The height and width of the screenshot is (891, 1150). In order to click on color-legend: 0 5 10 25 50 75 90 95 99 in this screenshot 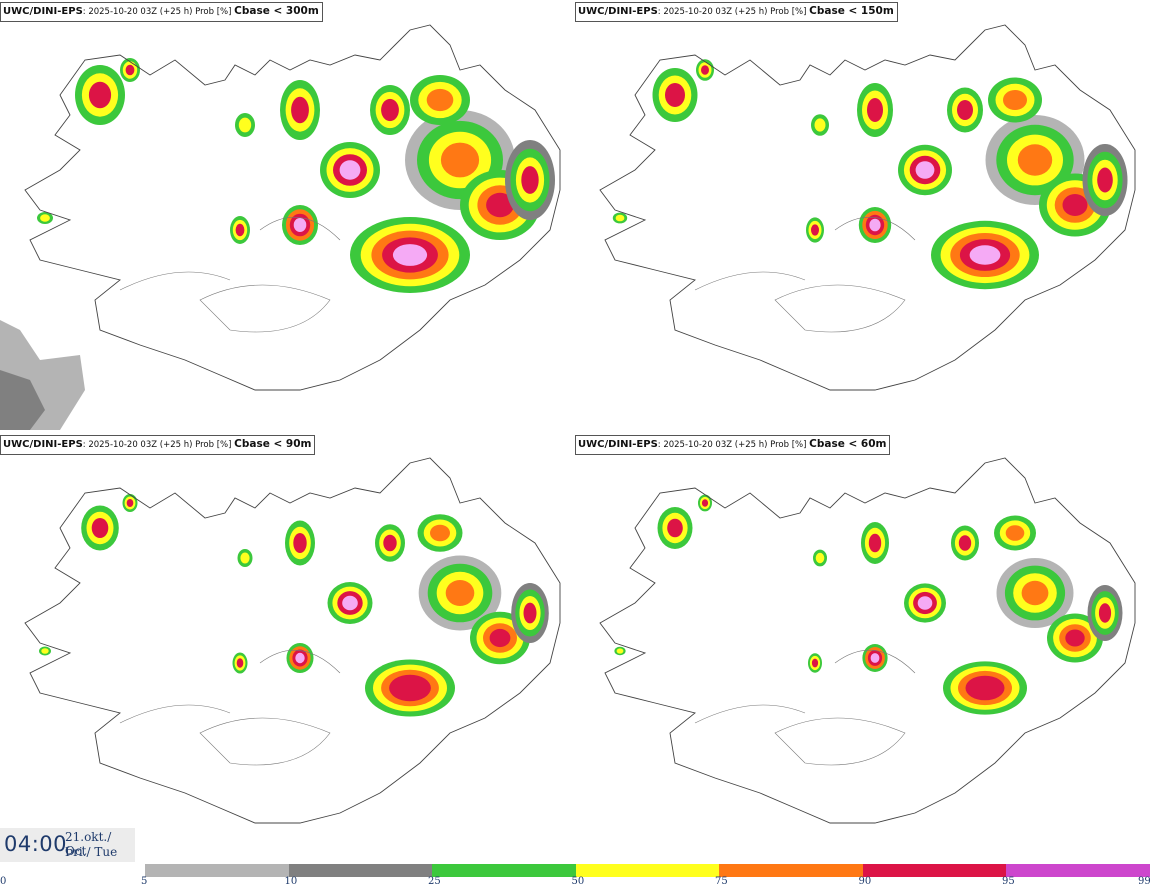, I will do `click(575, 876)`.